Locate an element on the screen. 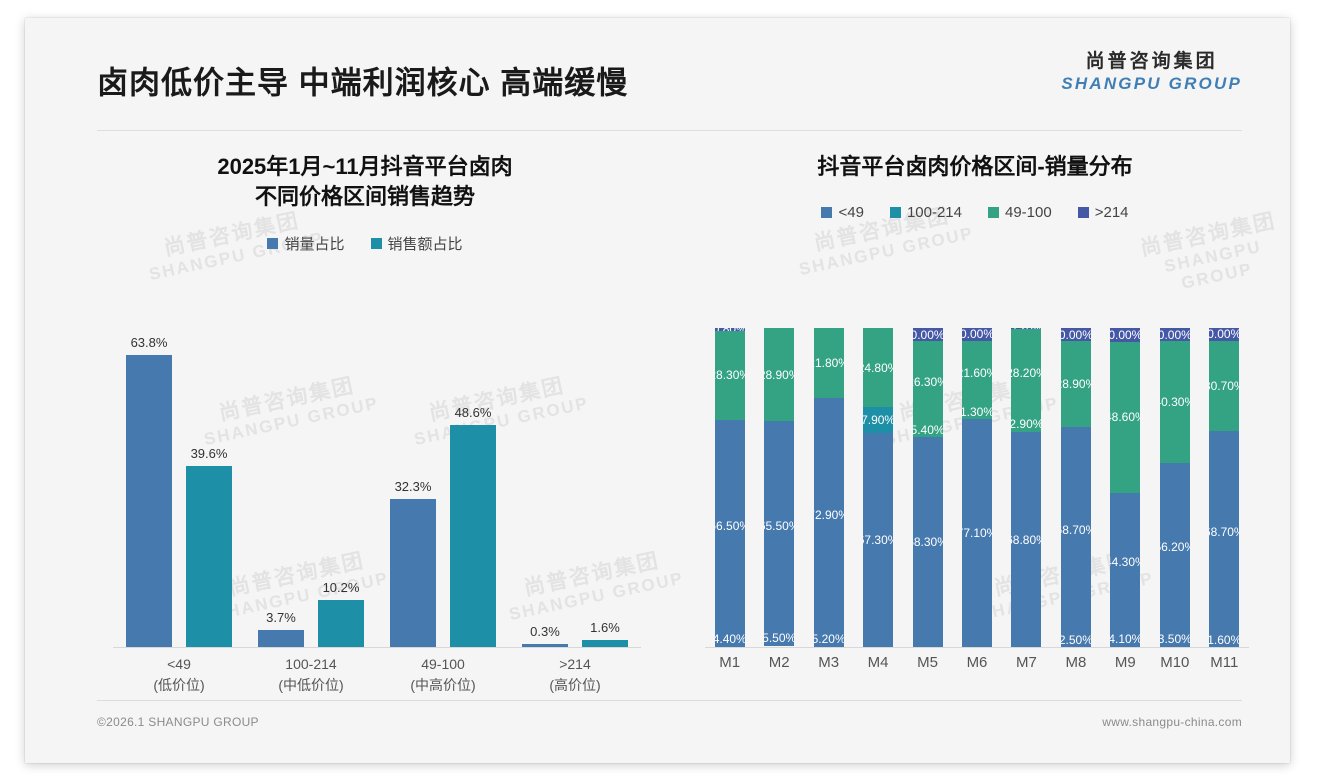 Image resolution: width=1340 pixels, height=780 pixels. x-axis-label: M10 is located at coordinates (1175, 662).